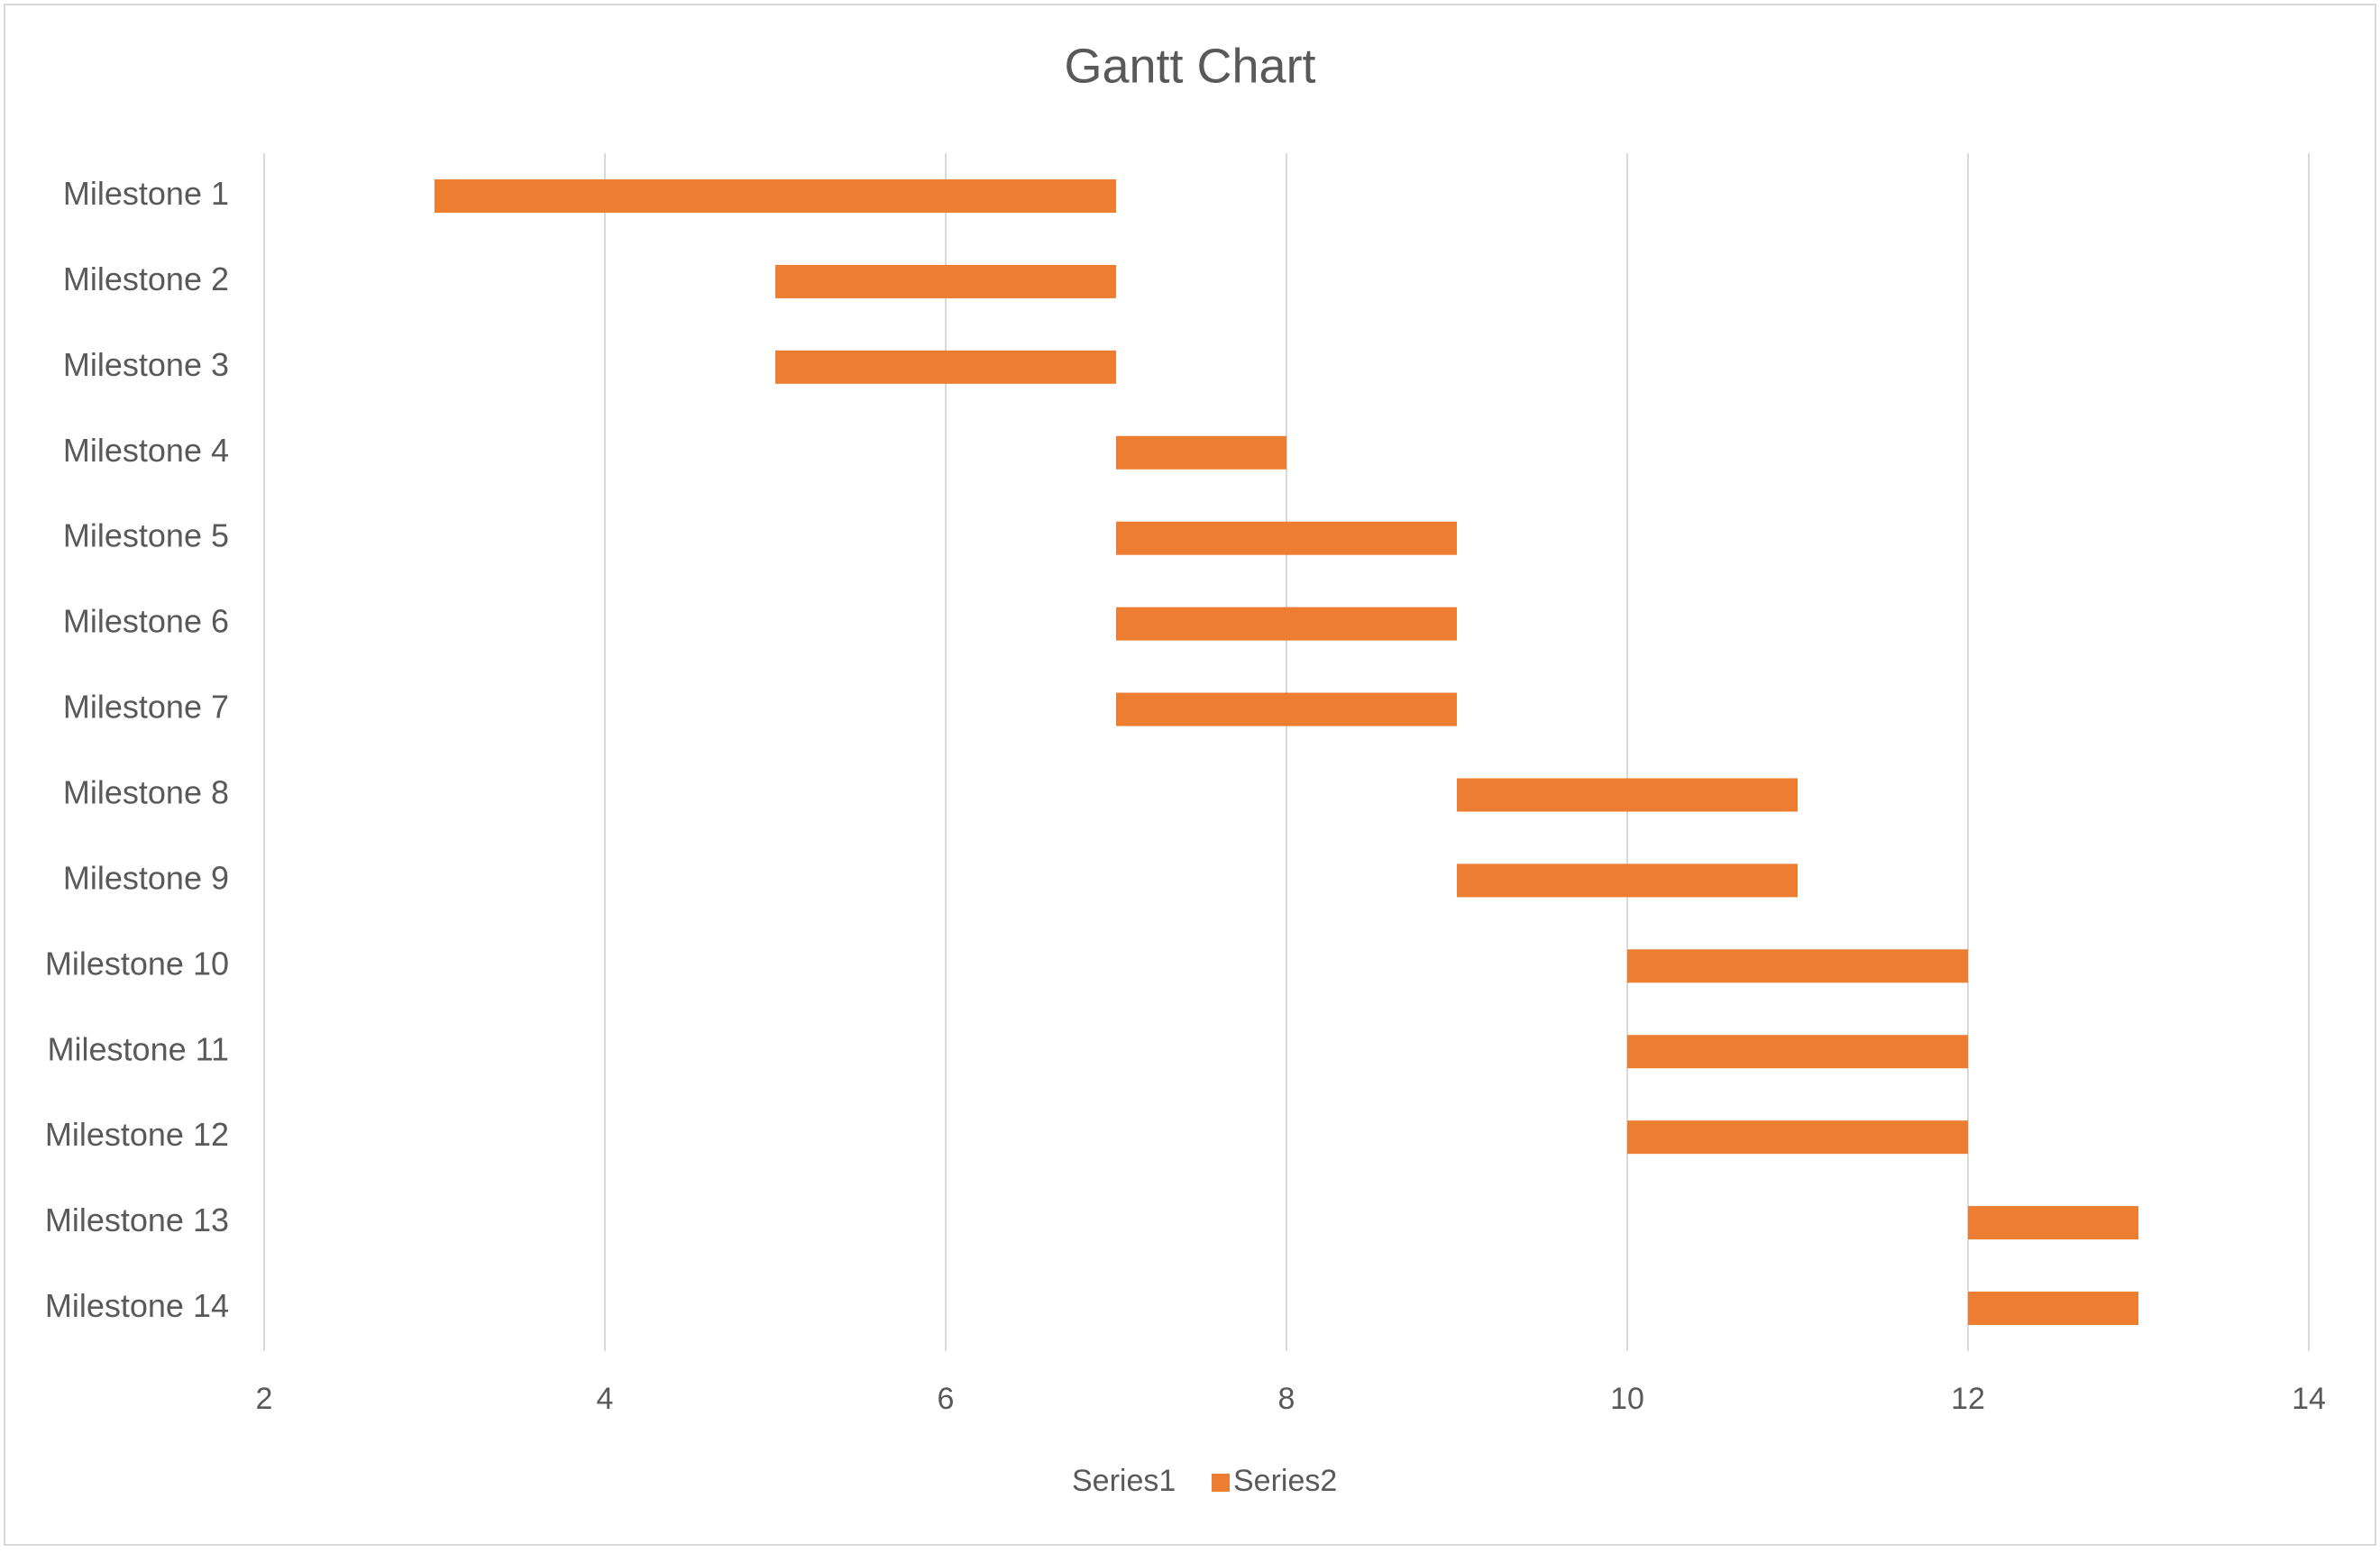 The width and height of the screenshot is (2380, 1553). What do you see at coordinates (137, 963) in the screenshot?
I see `y-tick-label: Milestone 10` at bounding box center [137, 963].